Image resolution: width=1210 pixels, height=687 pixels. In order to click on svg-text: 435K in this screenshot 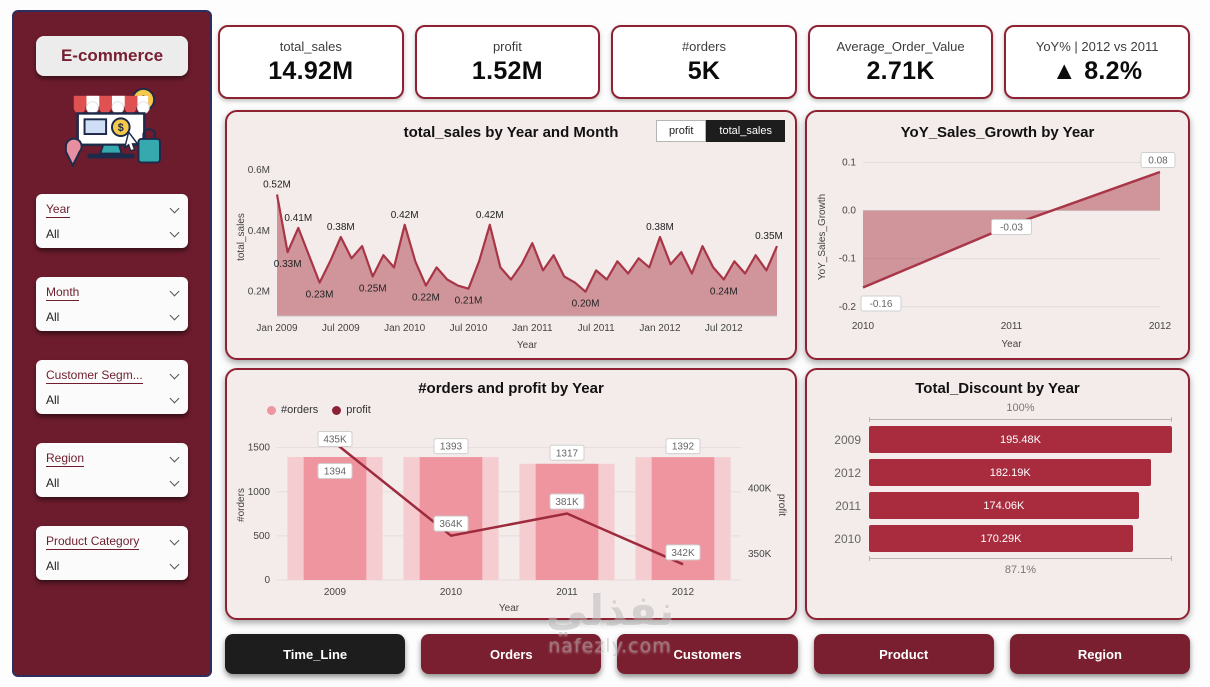, I will do `click(335, 440)`.